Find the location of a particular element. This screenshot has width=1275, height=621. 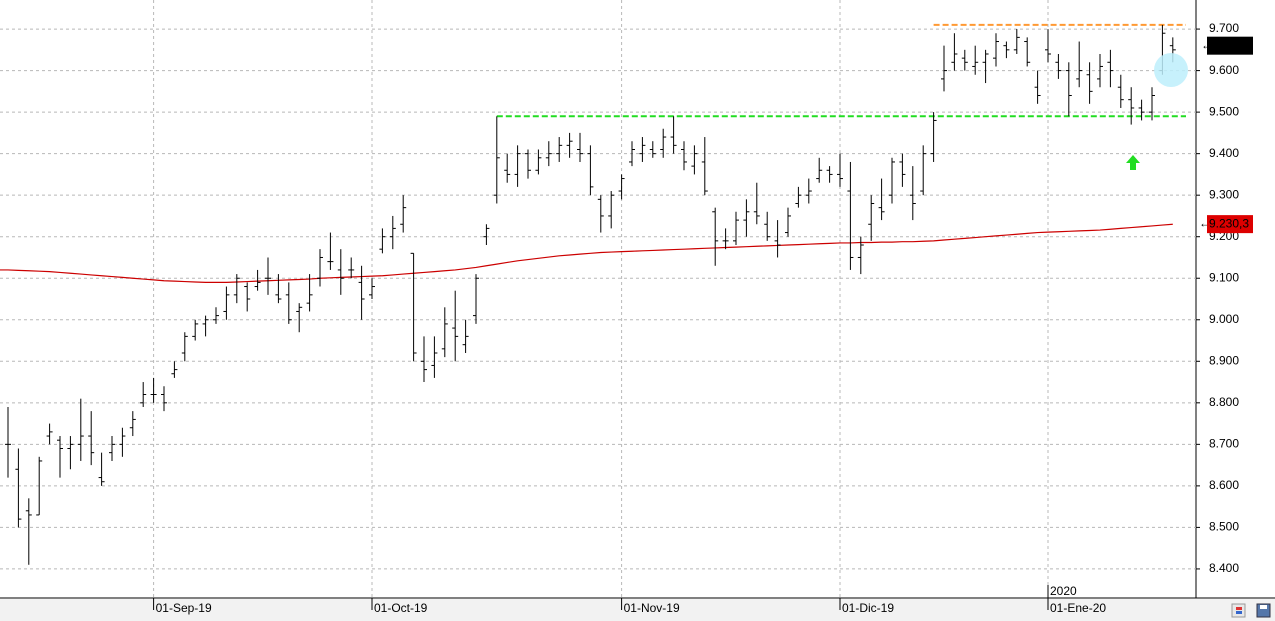

y-tick-label: 8.400 is located at coordinates (1224, 568).